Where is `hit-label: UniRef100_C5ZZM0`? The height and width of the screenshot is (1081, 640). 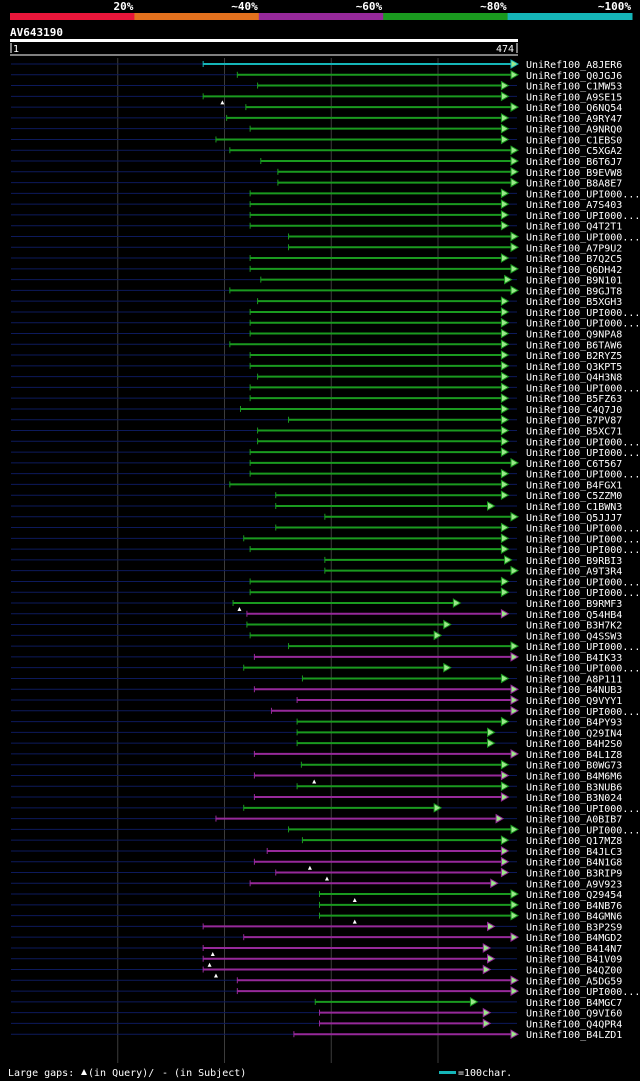 hit-label: UniRef100_C5ZZM0 is located at coordinates (574, 496).